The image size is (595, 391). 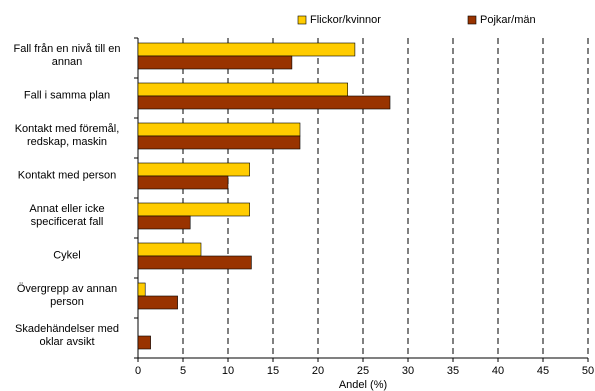 What do you see at coordinates (67, 255) in the screenshot?
I see `y-tick-label: Cykel` at bounding box center [67, 255].